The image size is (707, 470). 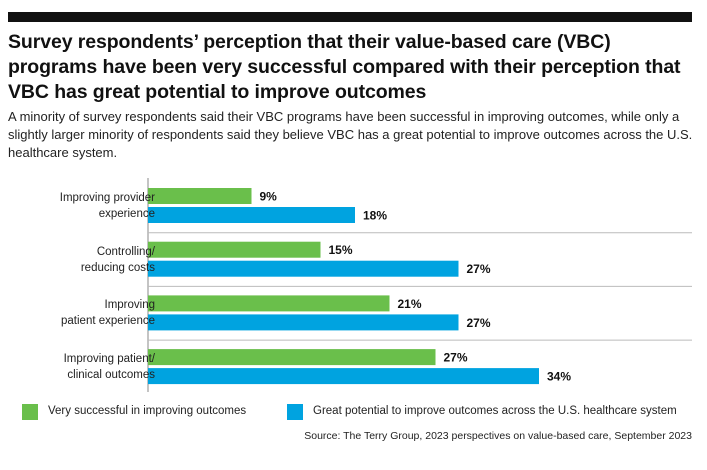 What do you see at coordinates (111, 375) in the screenshot?
I see `category-label-line: clinical outcomes` at bounding box center [111, 375].